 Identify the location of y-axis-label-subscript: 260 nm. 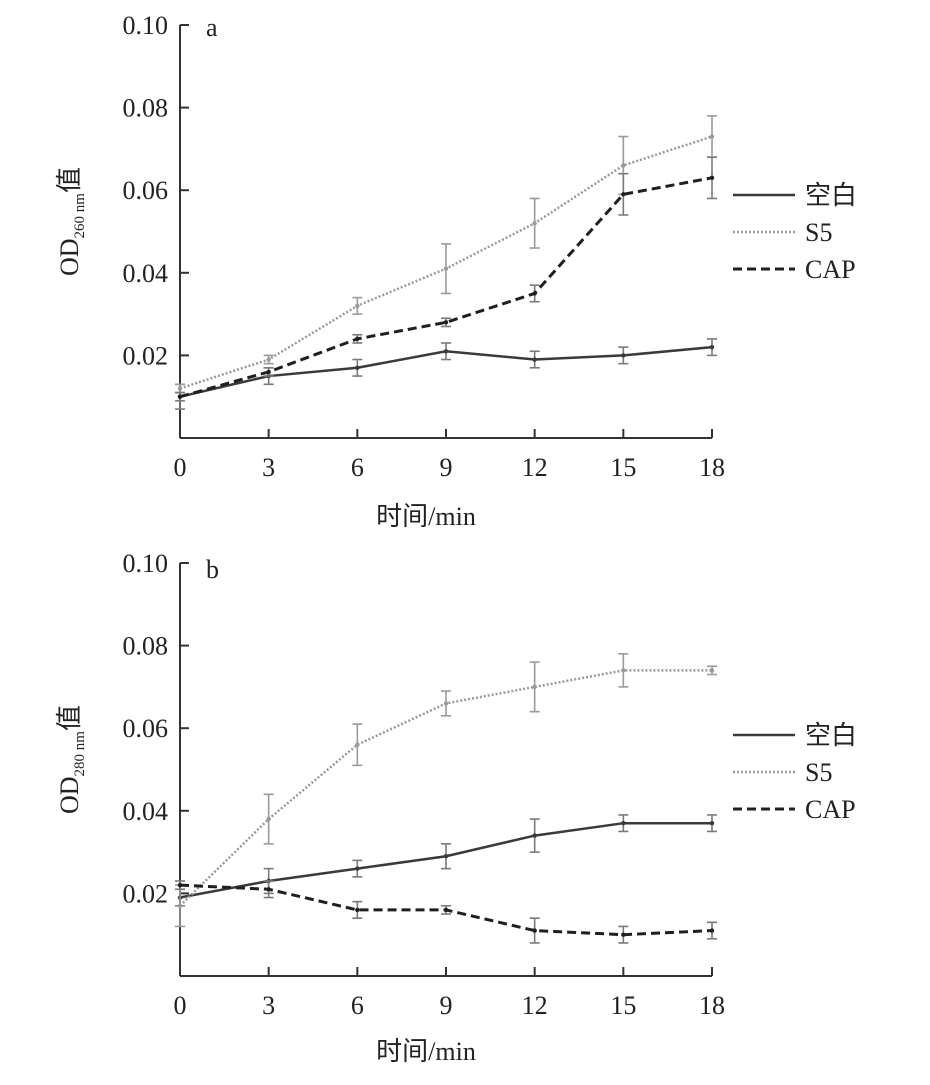
(80, 216).